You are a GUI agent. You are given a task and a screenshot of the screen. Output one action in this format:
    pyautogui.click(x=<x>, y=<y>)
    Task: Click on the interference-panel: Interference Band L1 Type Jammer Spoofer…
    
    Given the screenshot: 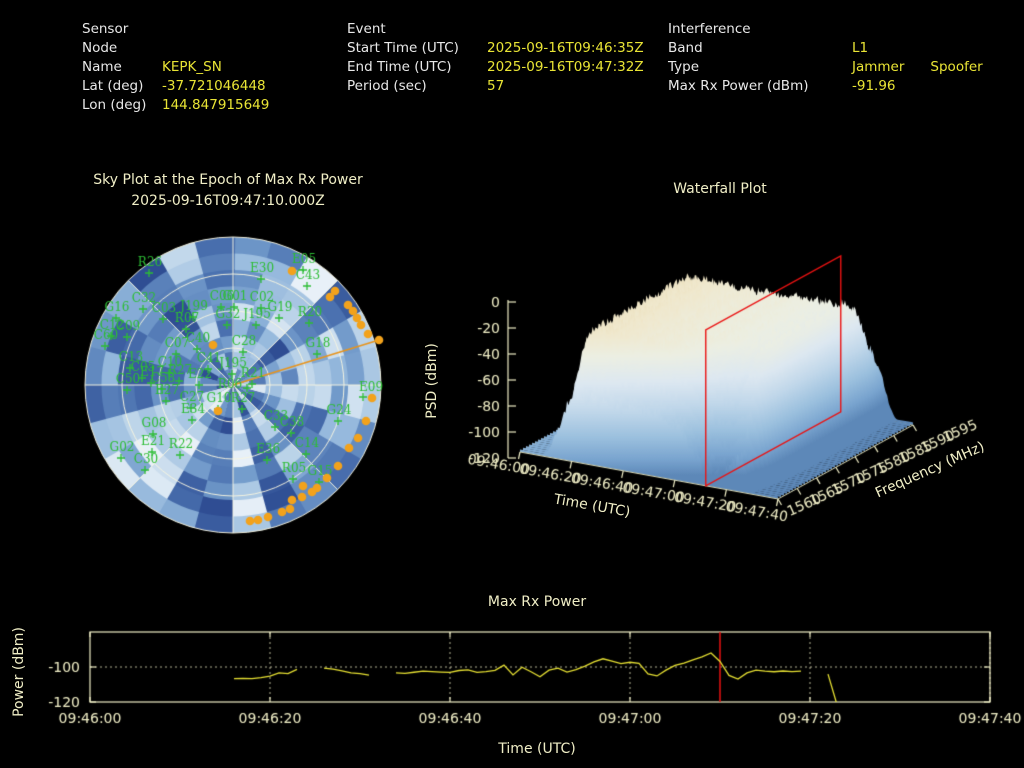 What is the action you would take?
    pyautogui.click(x=825, y=58)
    